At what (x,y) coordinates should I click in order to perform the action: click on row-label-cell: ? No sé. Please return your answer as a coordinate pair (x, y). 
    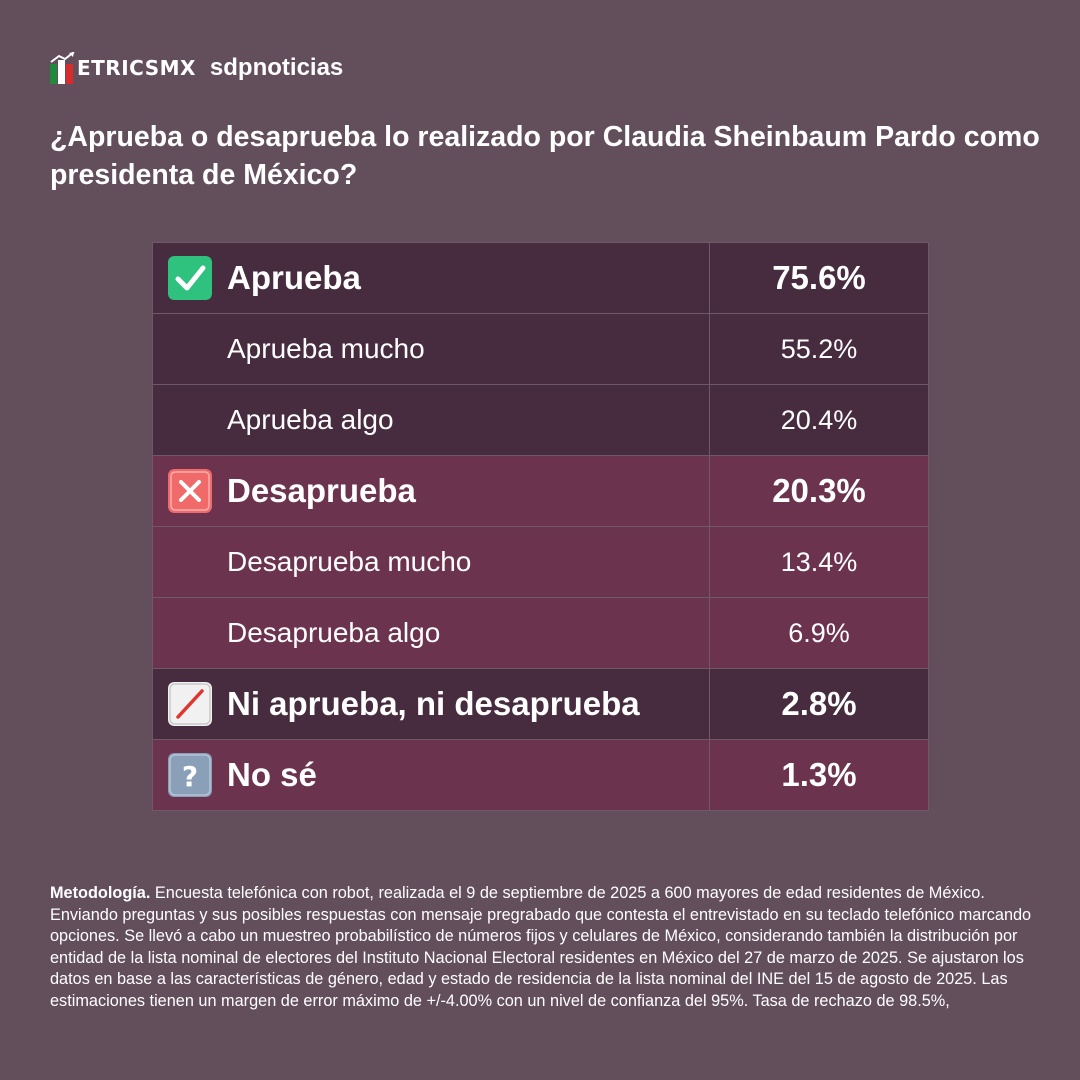
    Looking at the image, I should click on (431, 775).